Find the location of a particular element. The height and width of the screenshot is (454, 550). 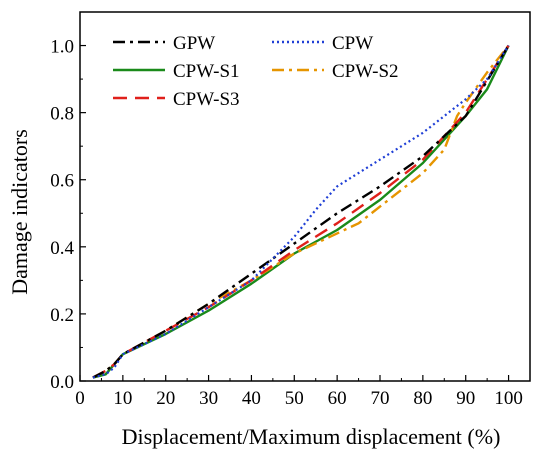

legend-label-cpw-s2: CPW-S2 is located at coordinates (365, 71).